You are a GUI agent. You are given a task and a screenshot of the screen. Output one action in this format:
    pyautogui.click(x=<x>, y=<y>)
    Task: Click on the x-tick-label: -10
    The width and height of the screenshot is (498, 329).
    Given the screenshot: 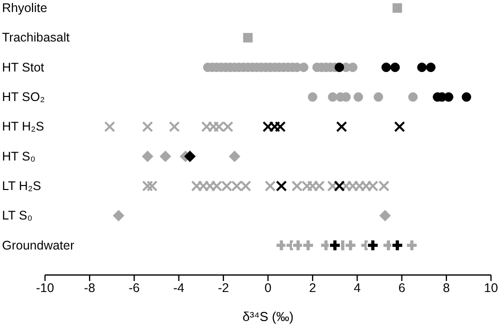 What is the action you would take?
    pyautogui.click(x=45, y=287)
    